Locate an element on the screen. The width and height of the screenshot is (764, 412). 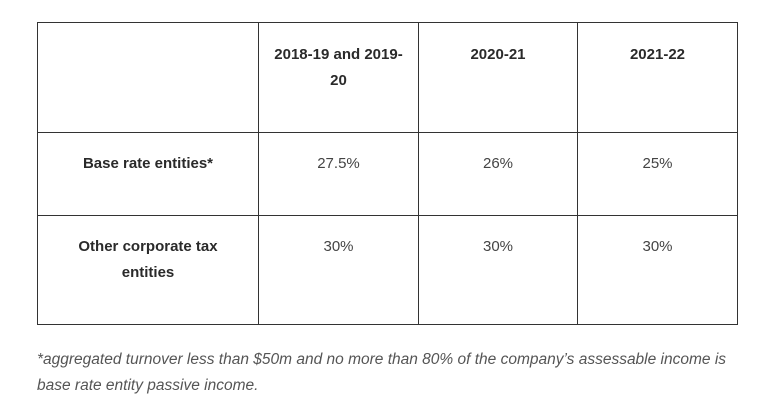
header-cell-2021-22: 2021-22 is located at coordinates (657, 77).